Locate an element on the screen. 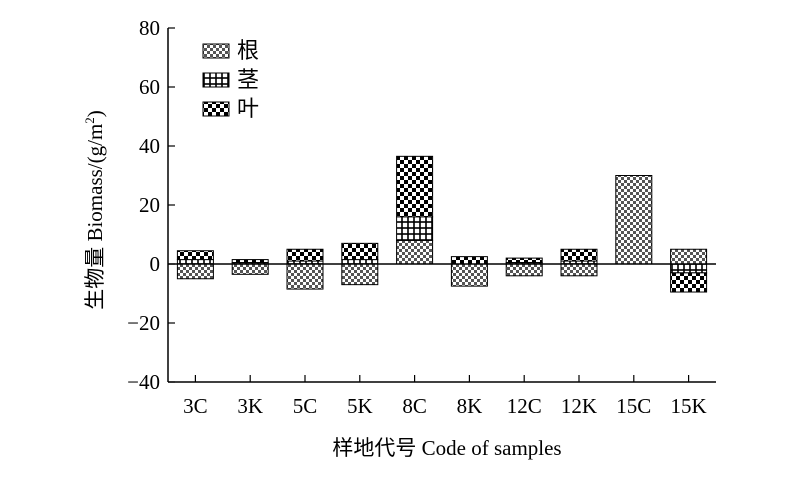  y-axis-label-main: 生物量 Biomass/(g/m is located at coordinates (95, 217).